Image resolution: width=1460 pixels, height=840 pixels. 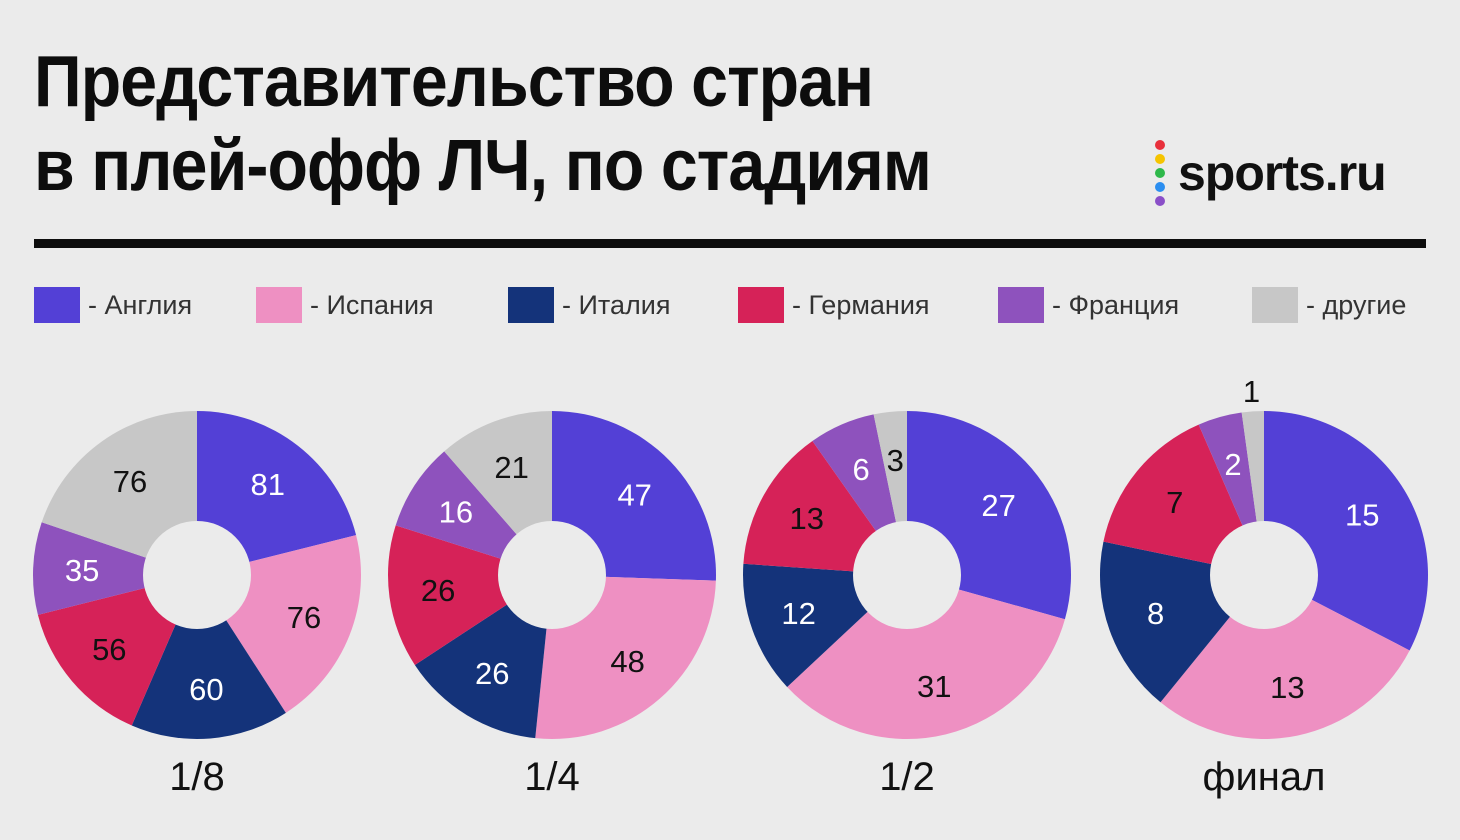 I want to click on title-line-1: Представительство стран, so click(x=454, y=82).